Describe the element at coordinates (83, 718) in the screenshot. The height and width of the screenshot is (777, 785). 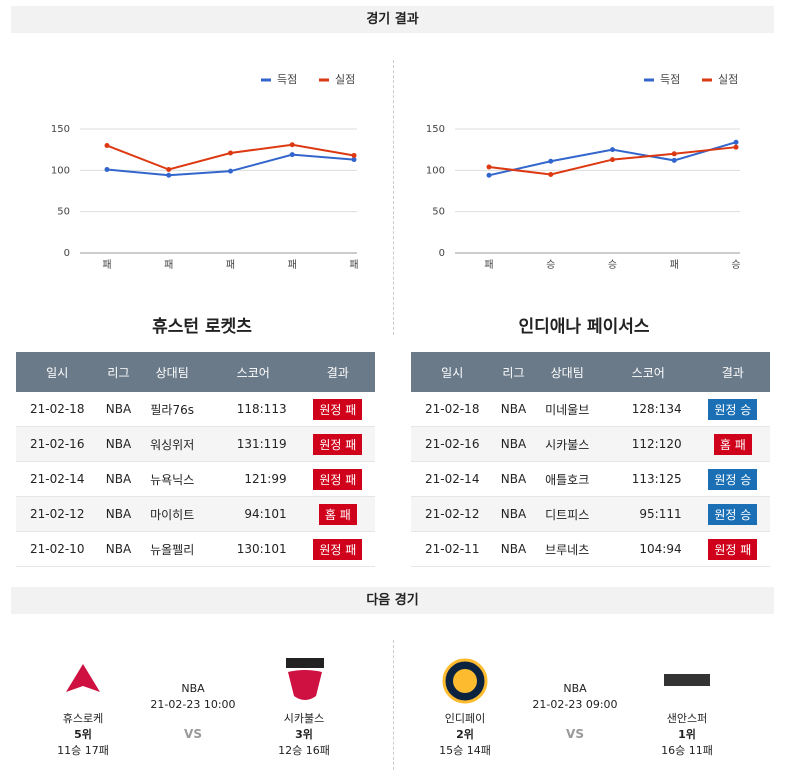
I see `team-name: 휴스로케` at that location.